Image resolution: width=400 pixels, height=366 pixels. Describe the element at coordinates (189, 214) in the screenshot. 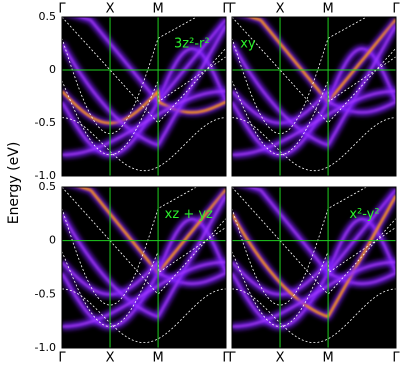

I see `orbital-label: xz + yz` at that location.